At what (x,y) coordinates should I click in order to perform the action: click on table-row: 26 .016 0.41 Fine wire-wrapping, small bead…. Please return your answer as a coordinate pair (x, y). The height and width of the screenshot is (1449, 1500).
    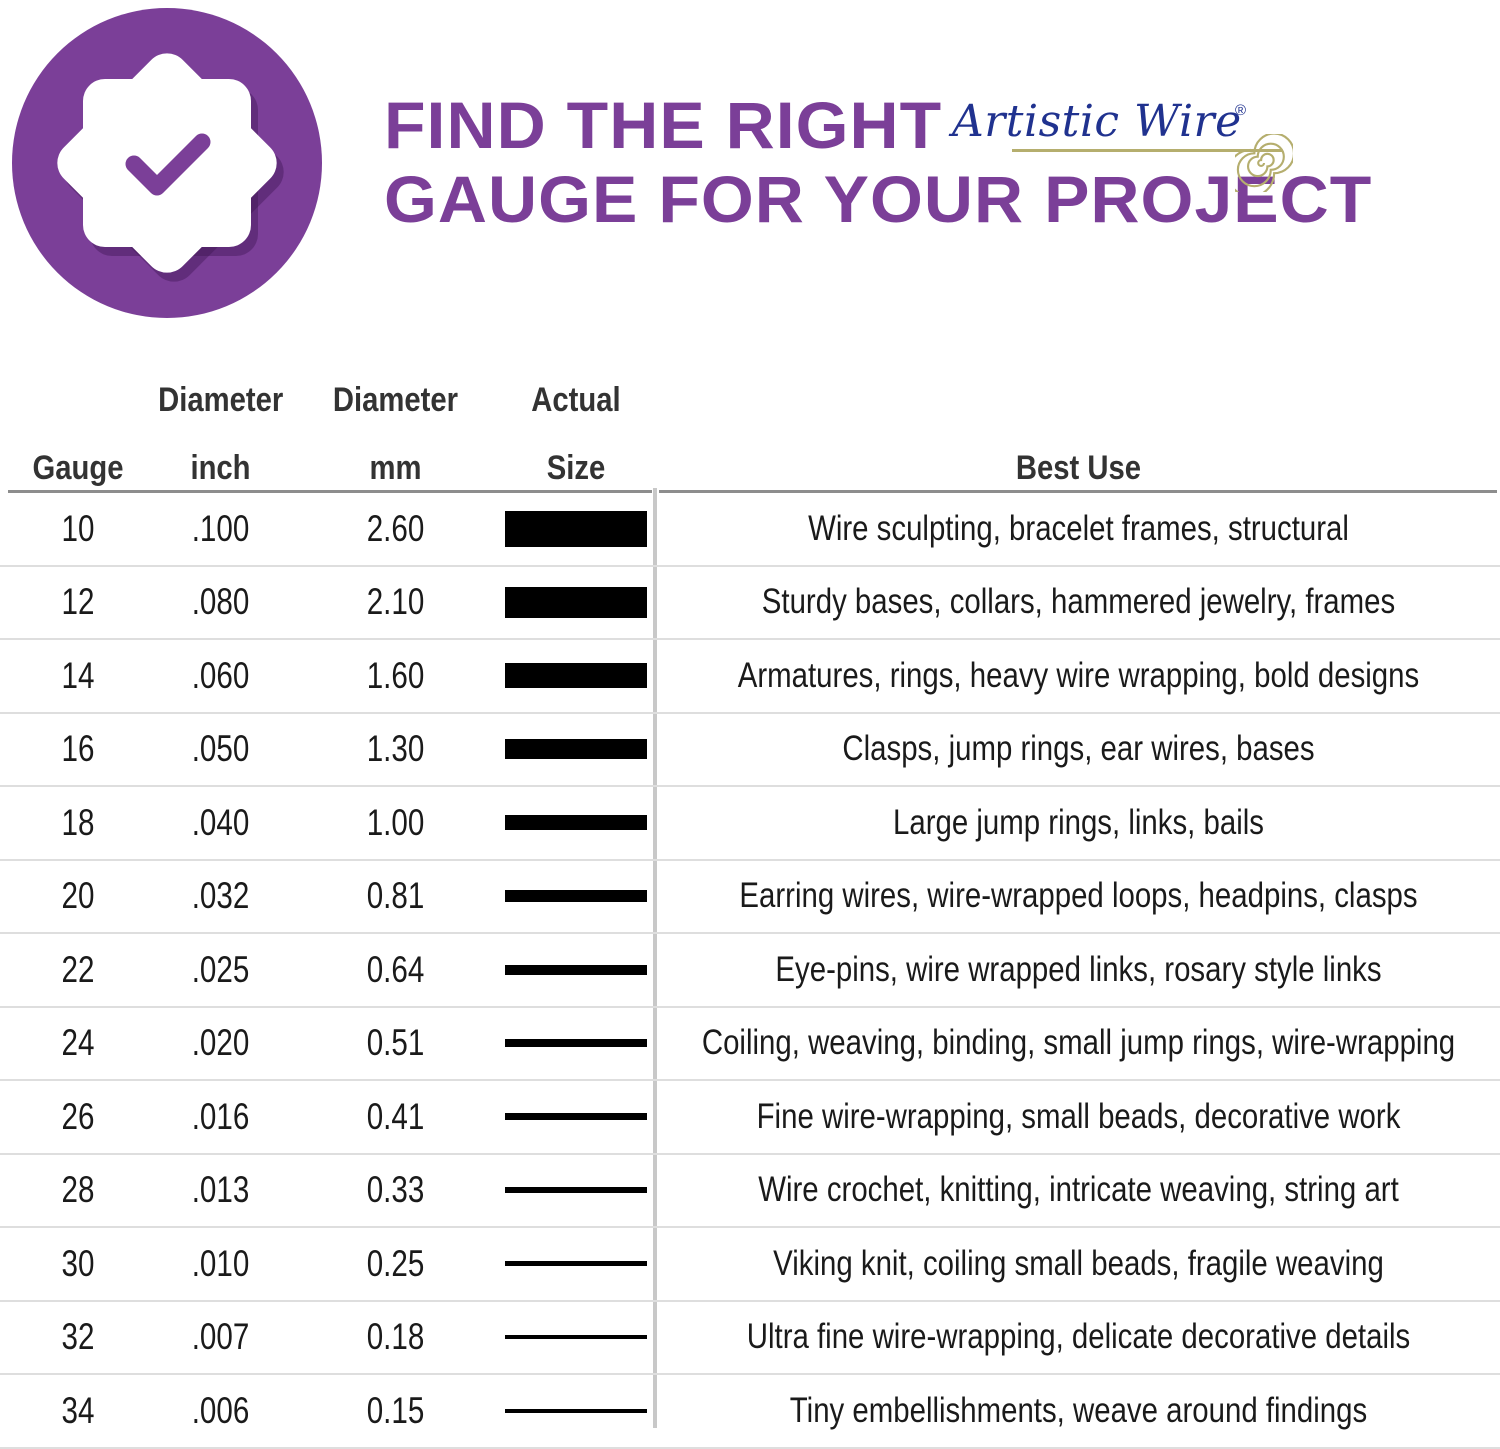
    Looking at the image, I should click on (750, 1118).